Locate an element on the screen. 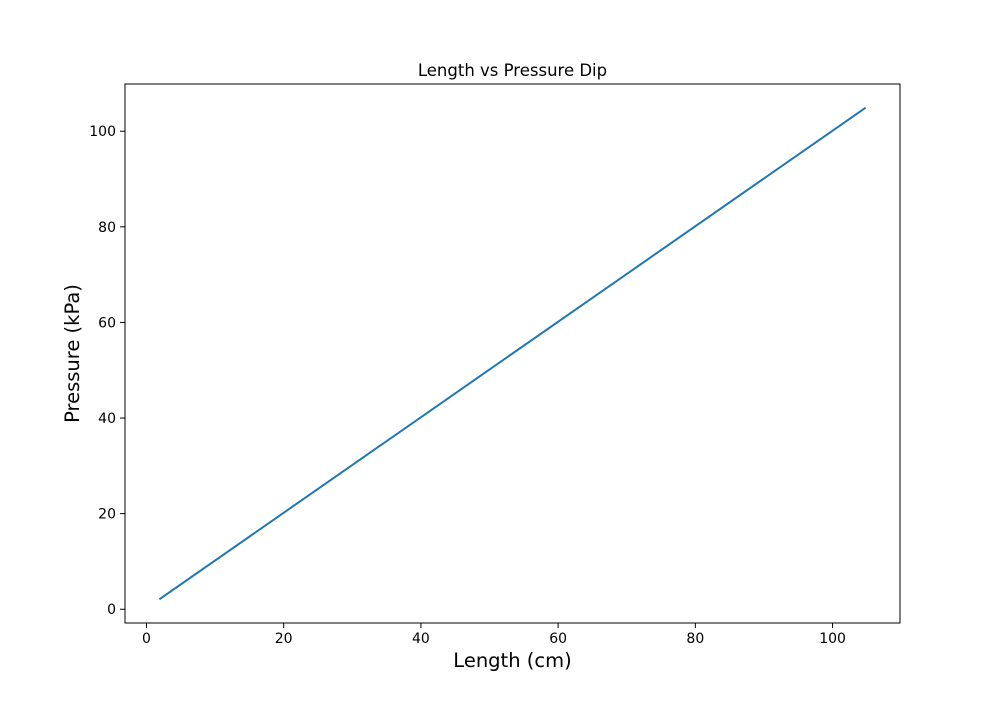 The width and height of the screenshot is (1000, 704). y-tick-label: 20 is located at coordinates (107, 515).